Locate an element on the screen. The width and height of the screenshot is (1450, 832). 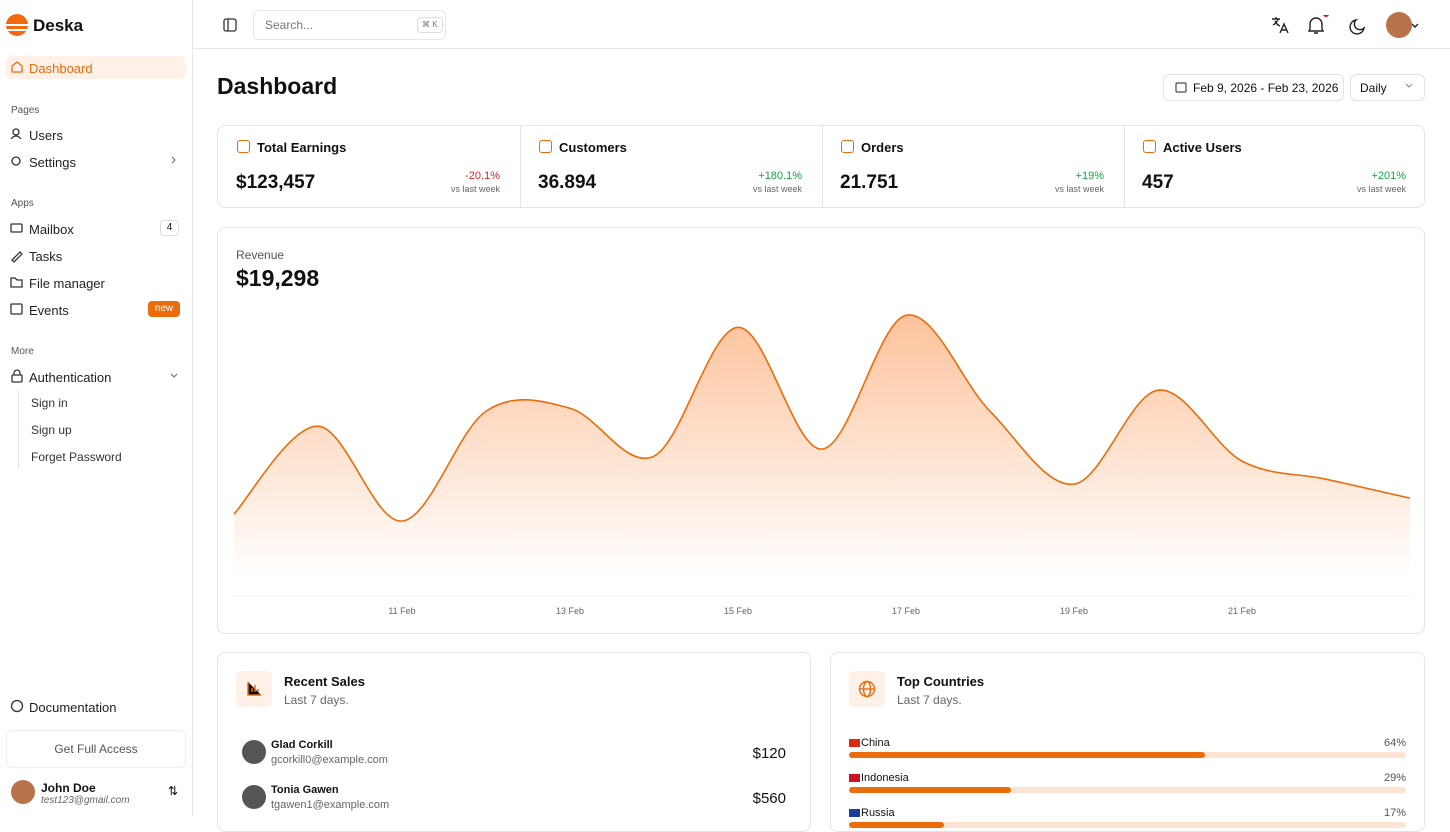
topbar-icons is located at coordinates (1350, 26).